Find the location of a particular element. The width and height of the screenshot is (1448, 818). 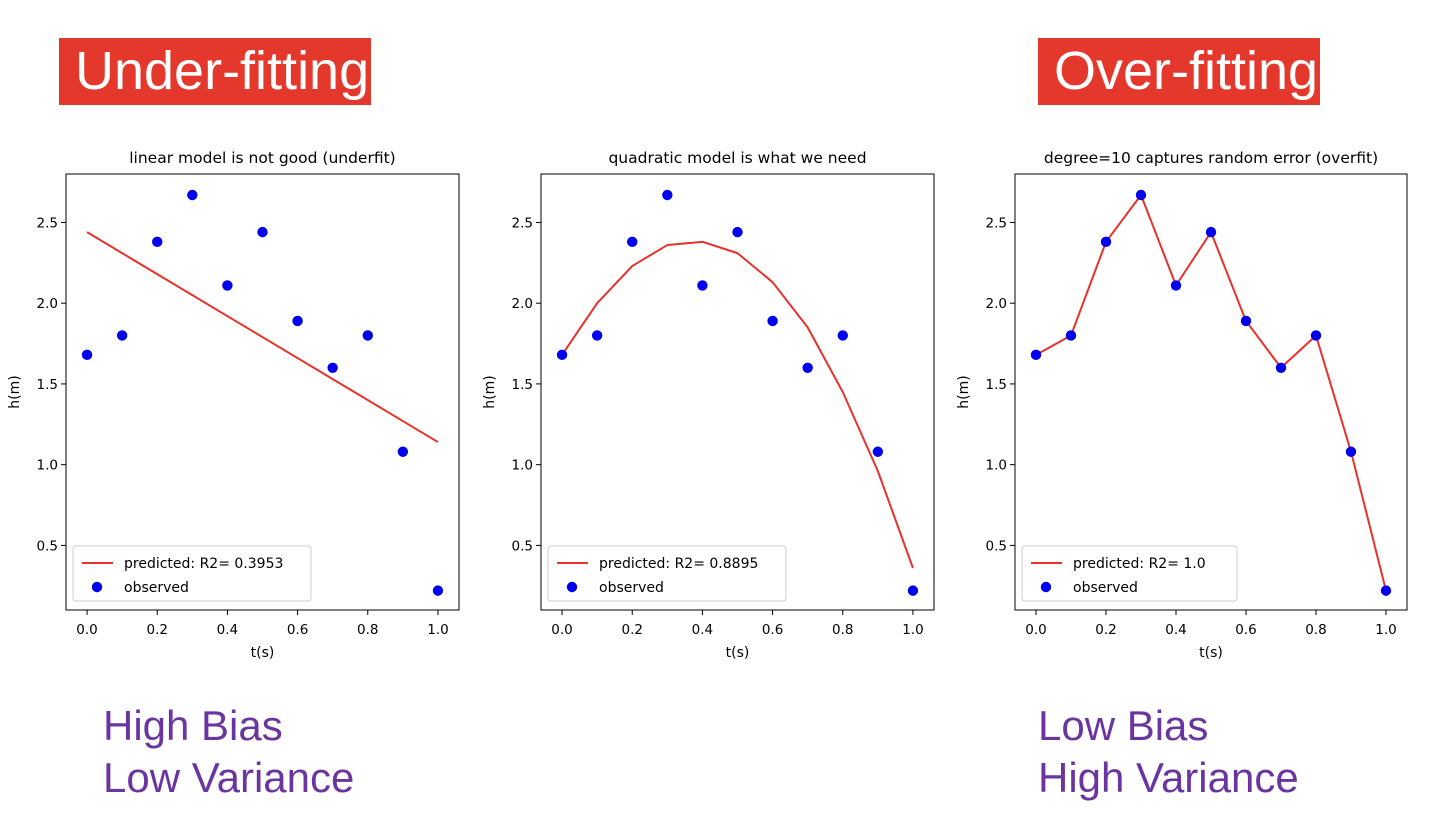

underfitting-note: High Bias Low Variance is located at coordinates (228, 752).